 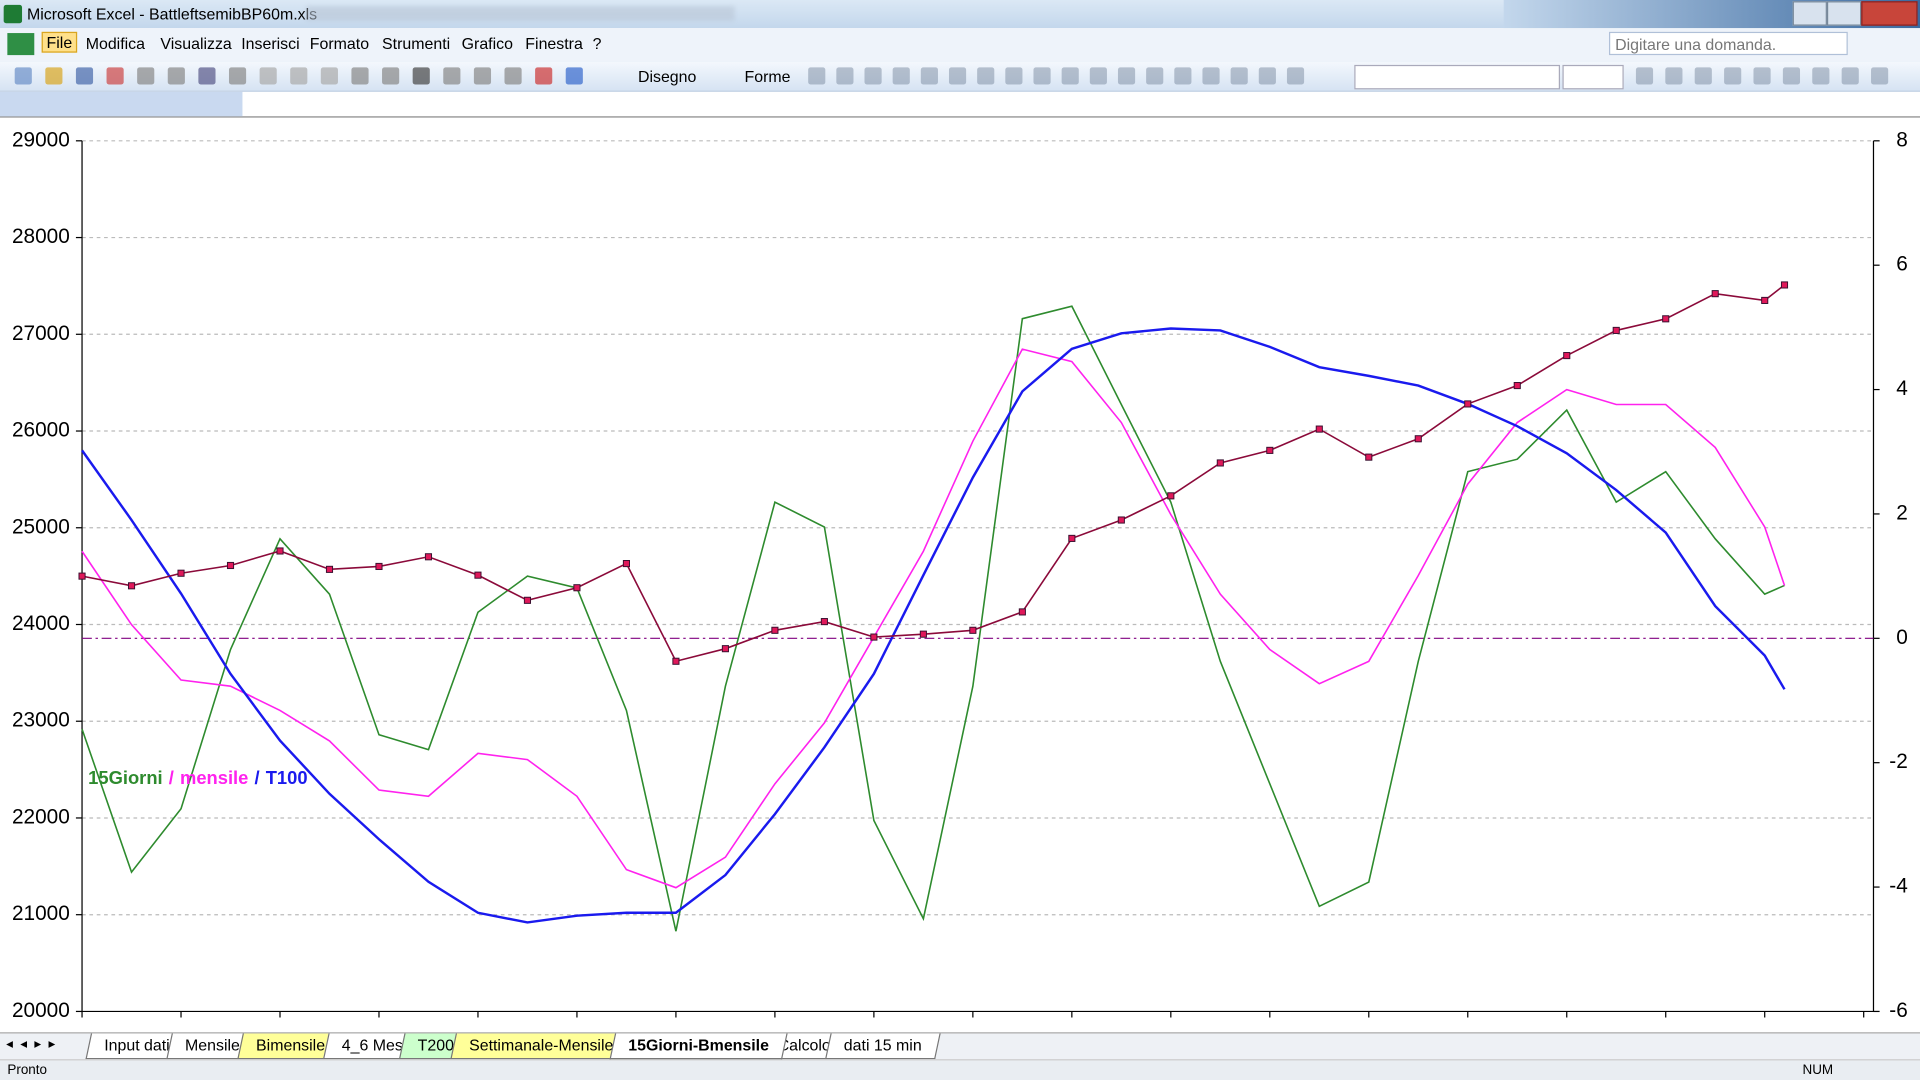 I want to click on toolbar: Disegno Forme, so click(x=960, y=76).